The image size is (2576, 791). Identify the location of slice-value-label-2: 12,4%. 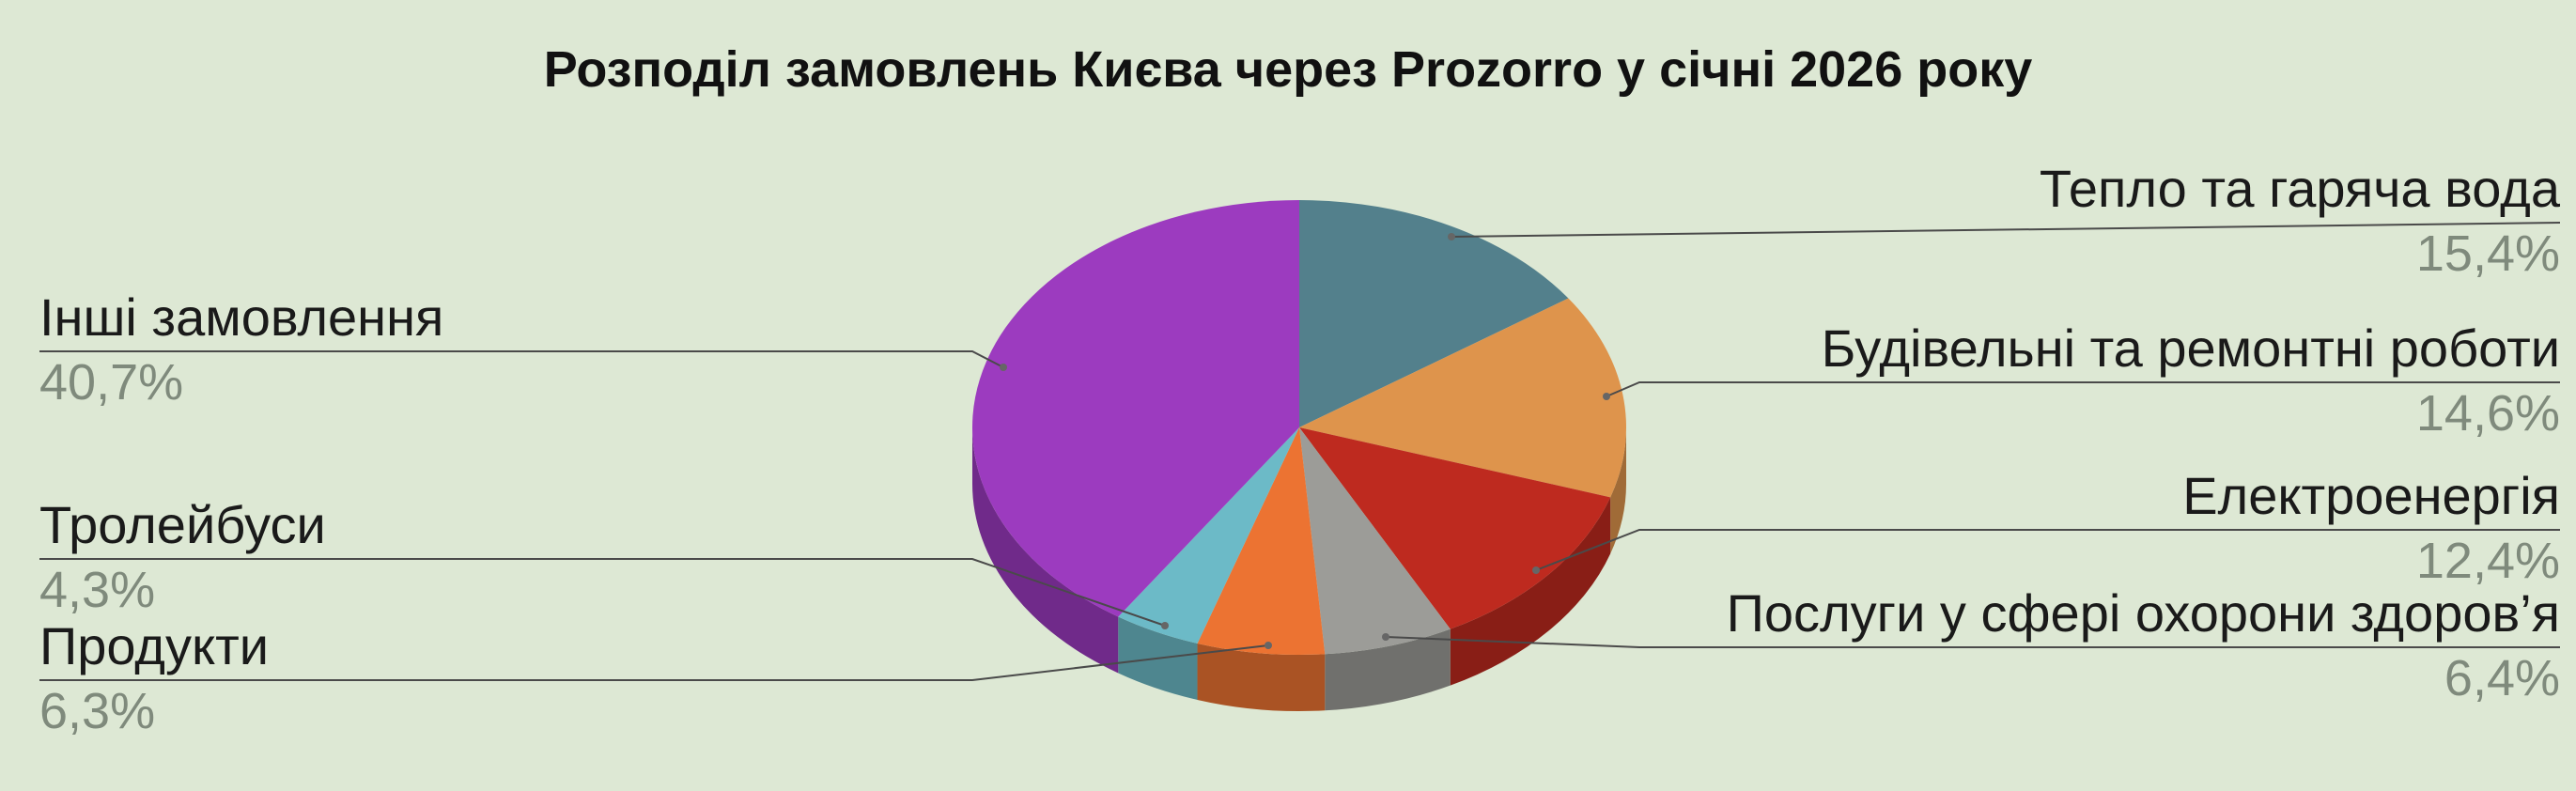
(2488, 561).